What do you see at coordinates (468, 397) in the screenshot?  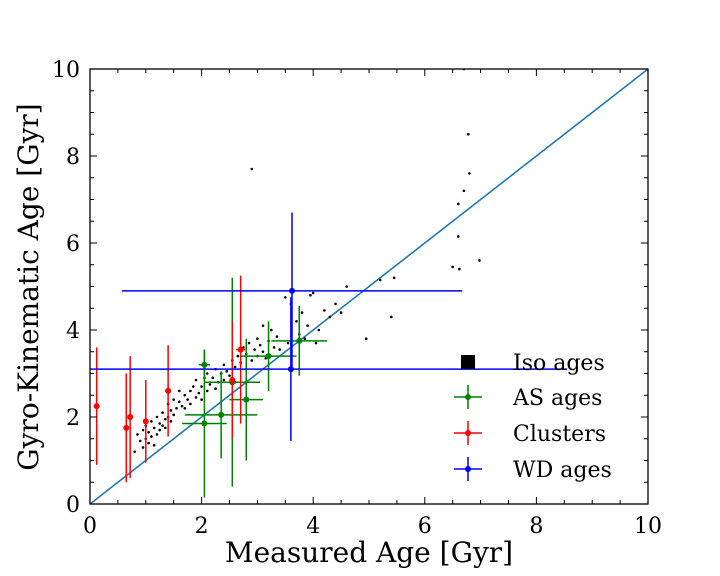 I see `legend-1-marker` at bounding box center [468, 397].